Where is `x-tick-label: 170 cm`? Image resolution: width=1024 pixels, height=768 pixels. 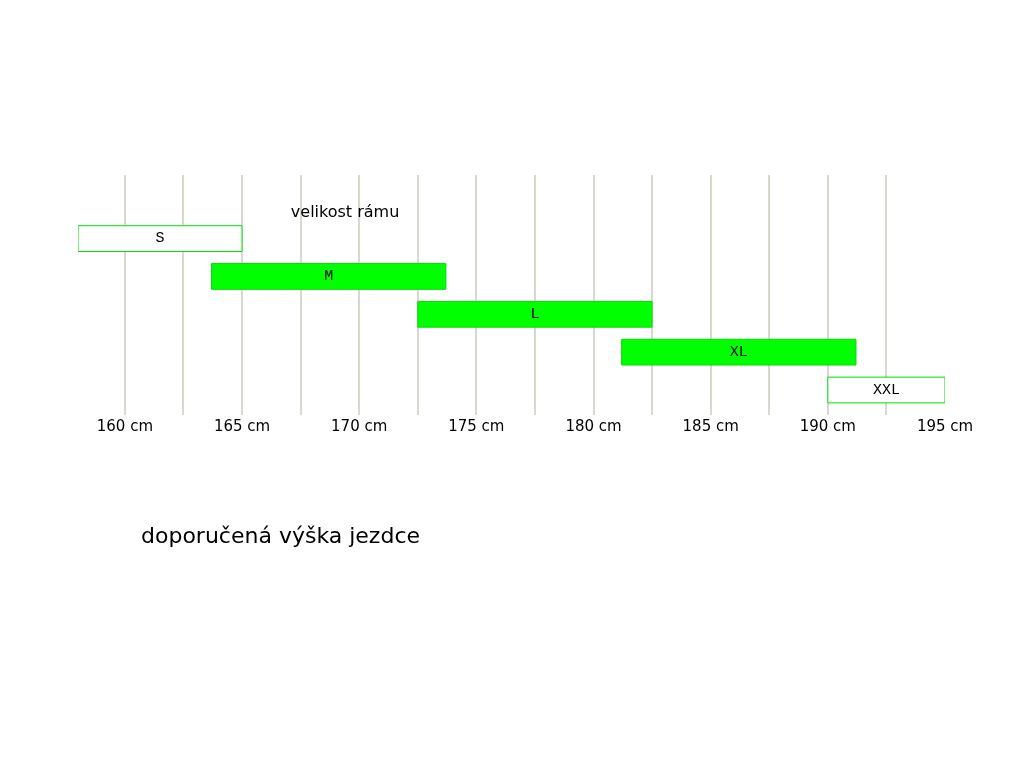 x-tick-label: 170 cm is located at coordinates (359, 426).